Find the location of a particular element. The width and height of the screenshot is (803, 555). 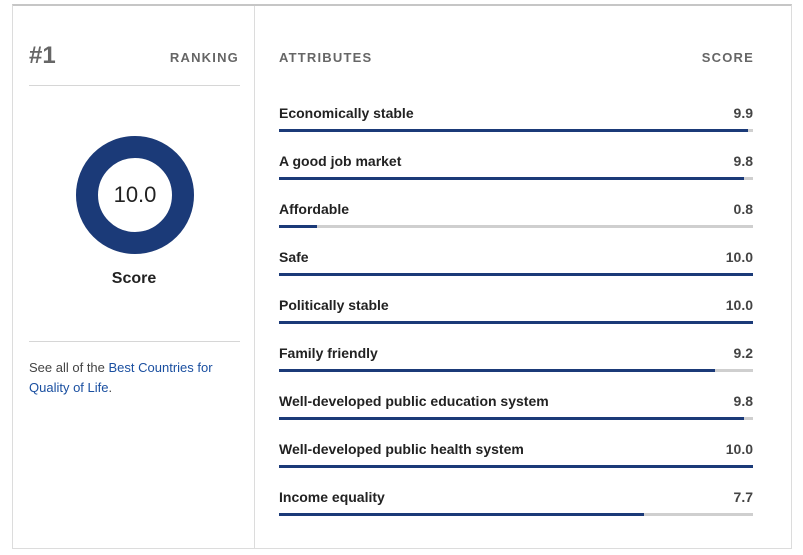

rank-number: #1 is located at coordinates (42, 55).